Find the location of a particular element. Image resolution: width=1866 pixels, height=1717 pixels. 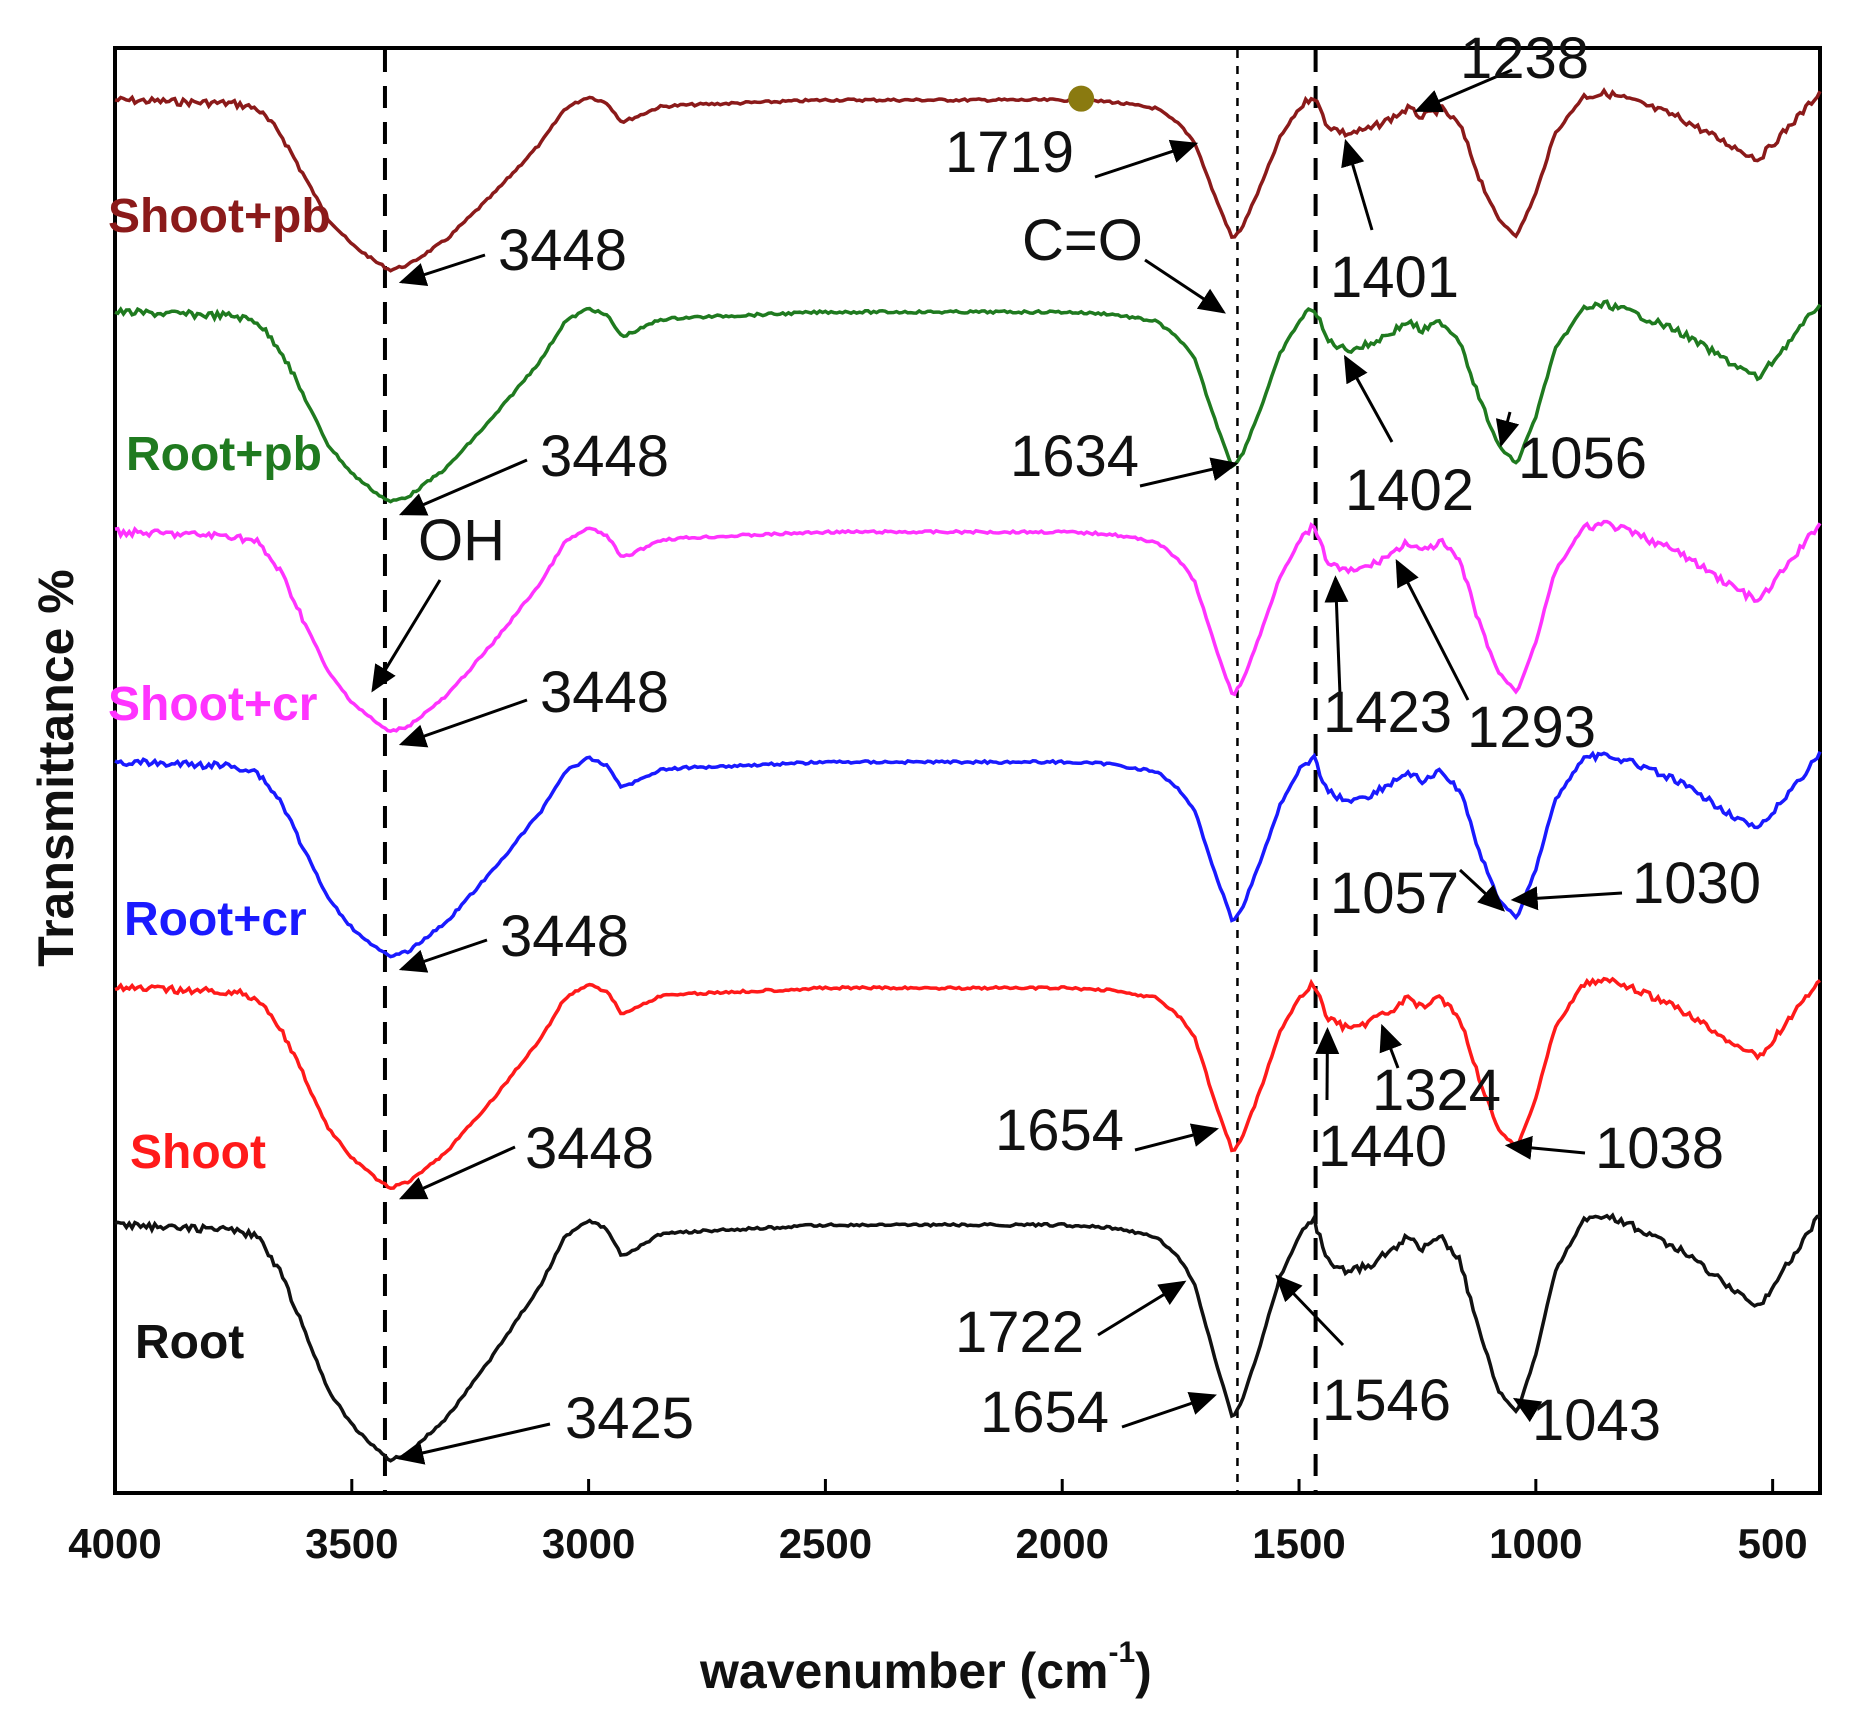

annotation-label-3: 1401 is located at coordinates (1394, 277).